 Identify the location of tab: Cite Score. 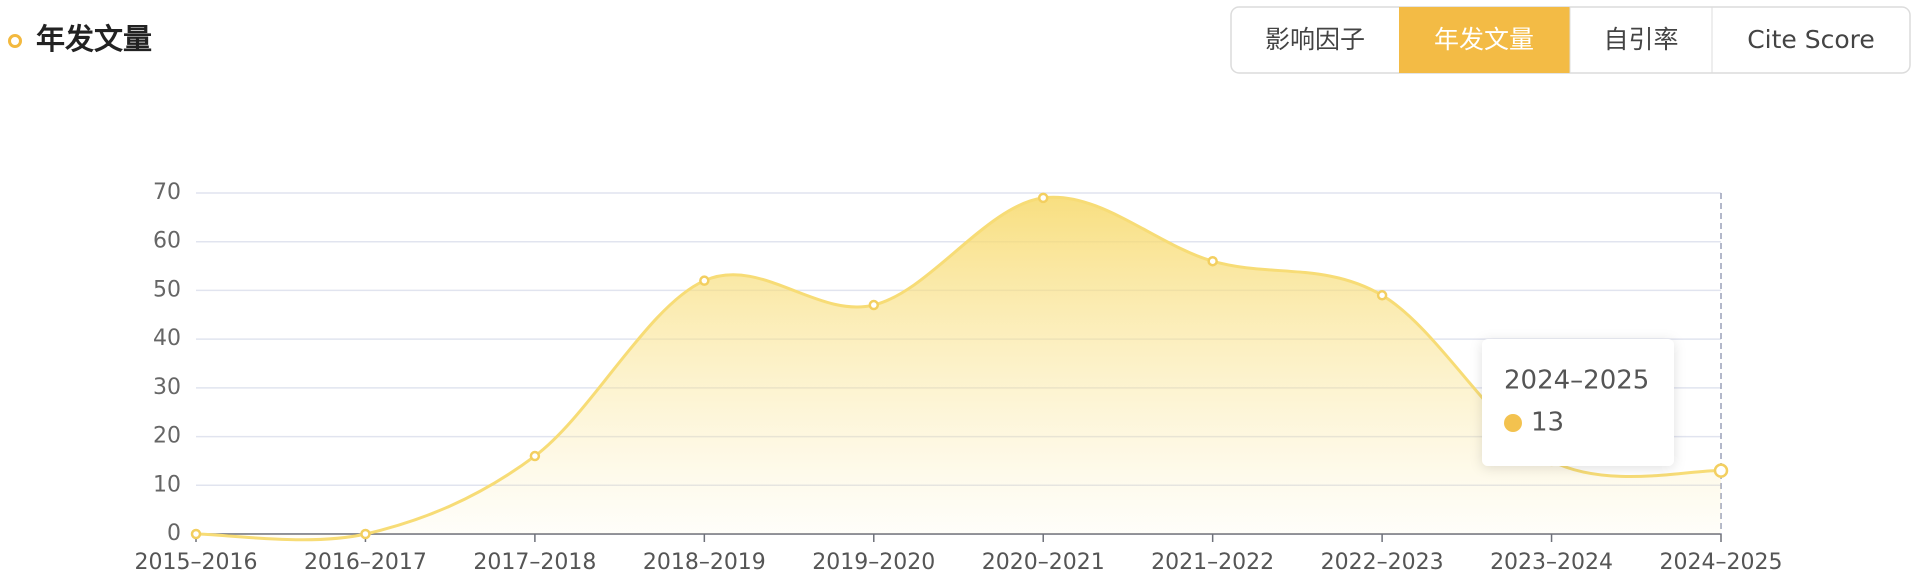
(1811, 39).